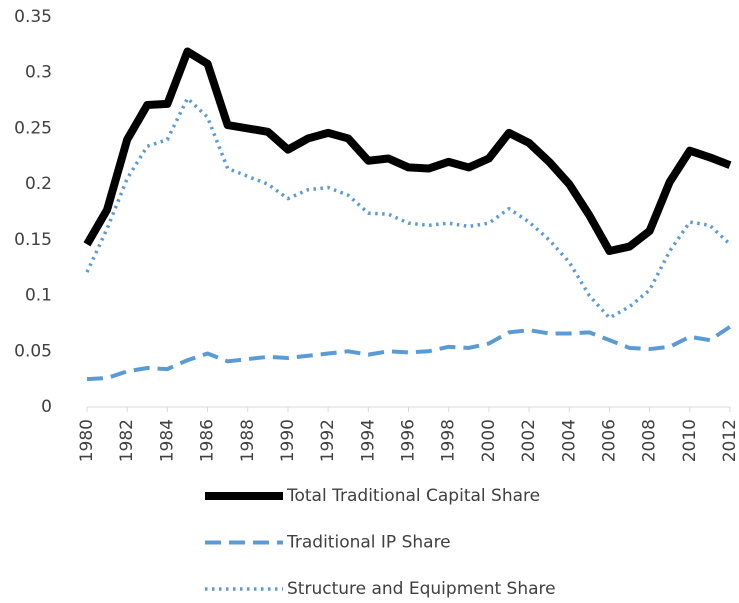 This screenshot has width=739, height=603. I want to click on x-tick-label: 1994, so click(368, 440).